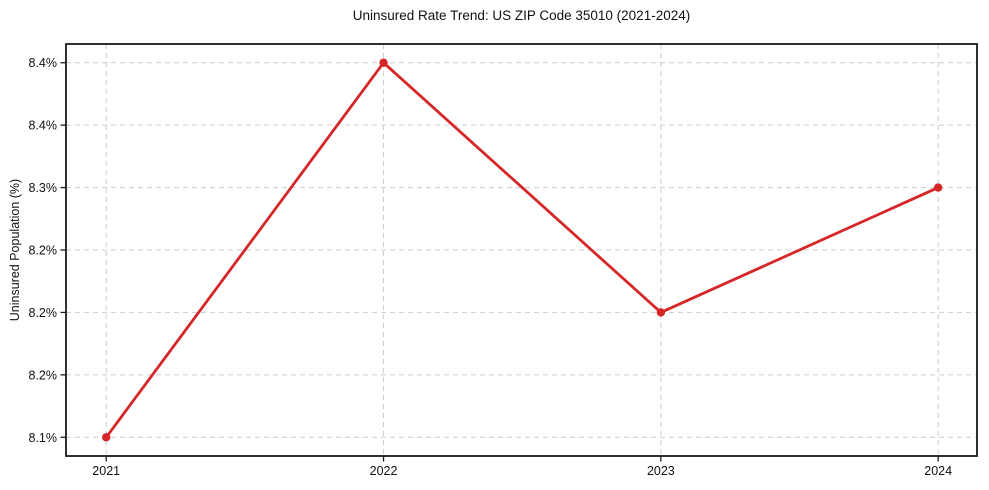 The height and width of the screenshot is (490, 989). Describe the element at coordinates (661, 312) in the screenshot. I see `data-point-2023` at that location.